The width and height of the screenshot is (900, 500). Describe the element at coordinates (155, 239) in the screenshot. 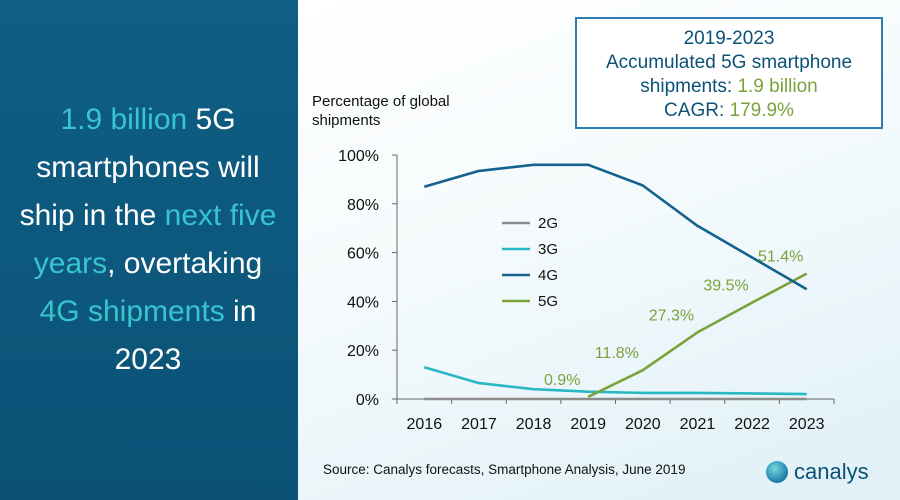

I see `headline-highlight-period: next five years` at that location.